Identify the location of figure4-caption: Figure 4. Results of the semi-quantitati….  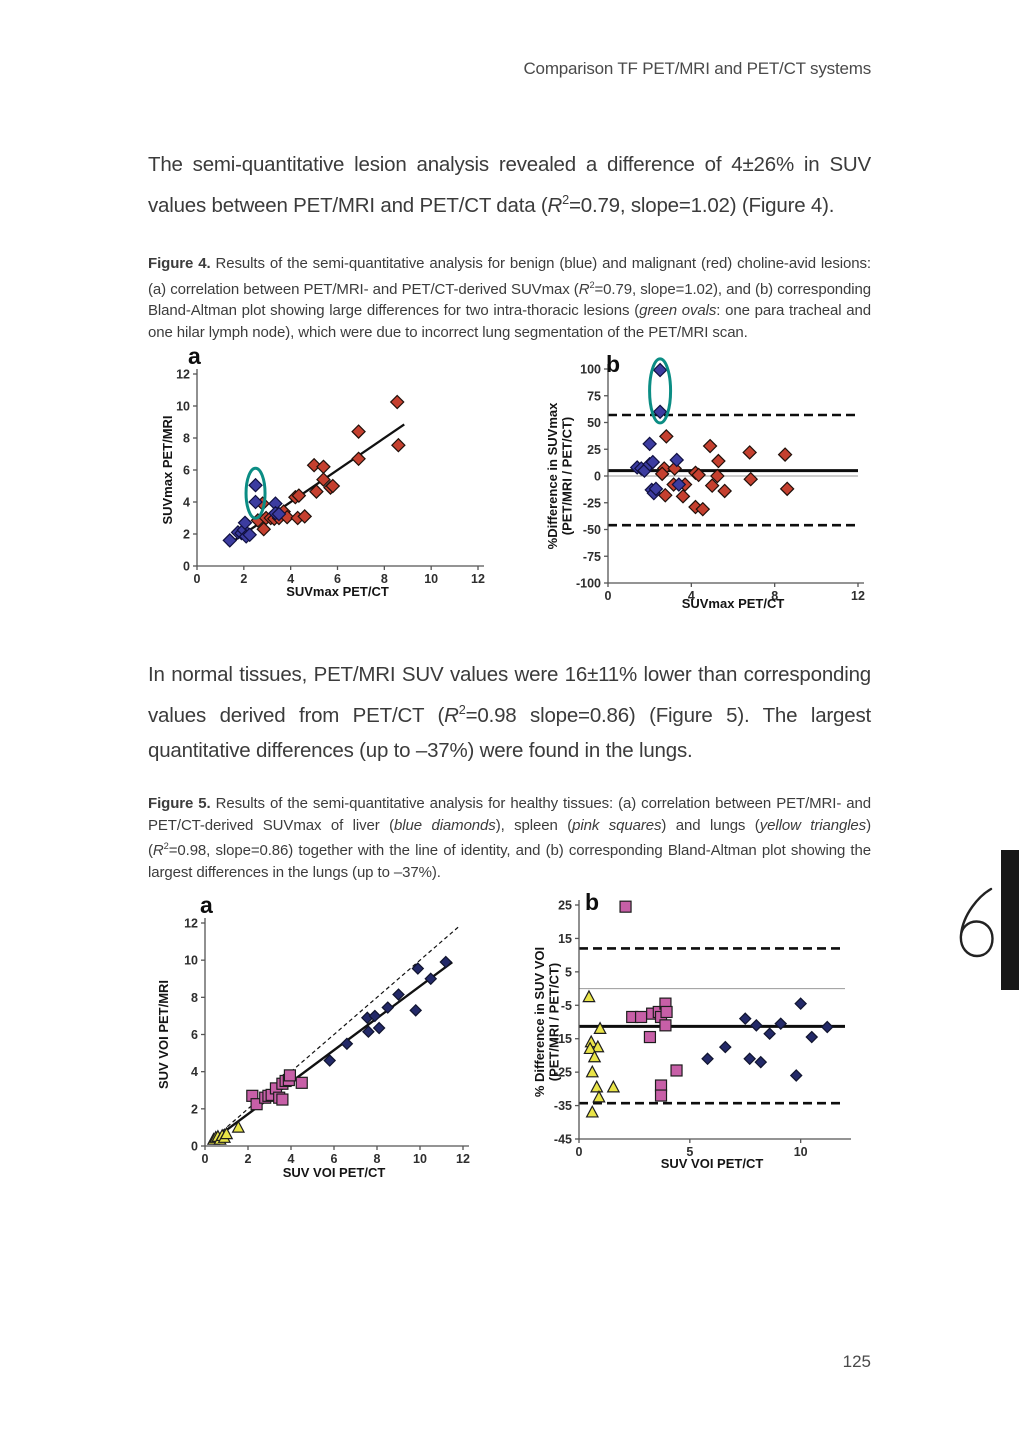
(510, 298).